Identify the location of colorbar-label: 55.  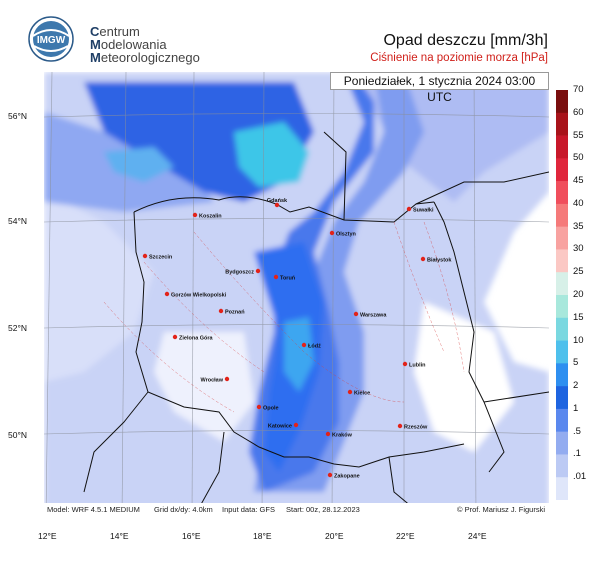
(578, 135).